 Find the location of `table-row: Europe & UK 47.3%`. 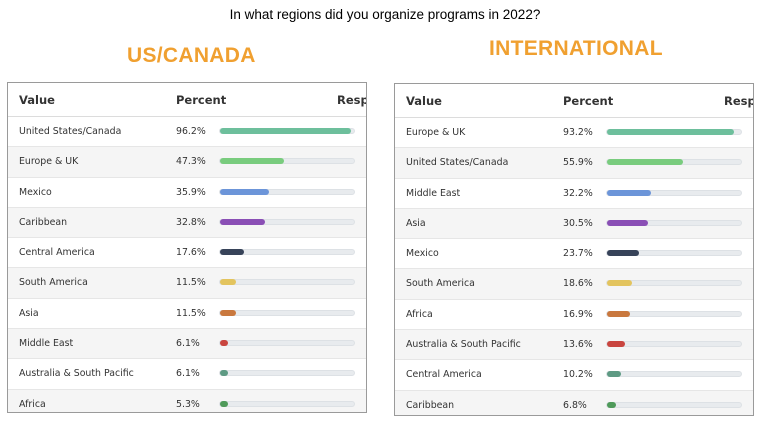

table-row: Europe & UK 47.3% is located at coordinates (187, 162).